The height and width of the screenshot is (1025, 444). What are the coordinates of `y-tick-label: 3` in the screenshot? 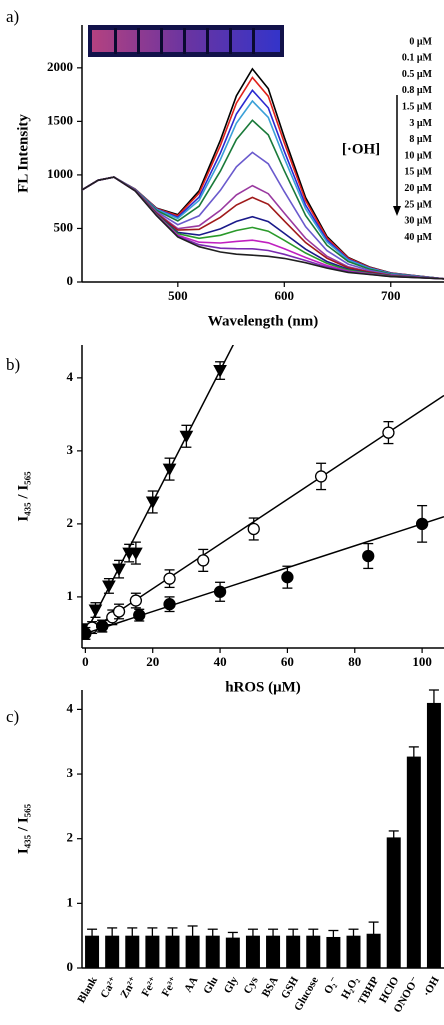 It's located at (70, 449).